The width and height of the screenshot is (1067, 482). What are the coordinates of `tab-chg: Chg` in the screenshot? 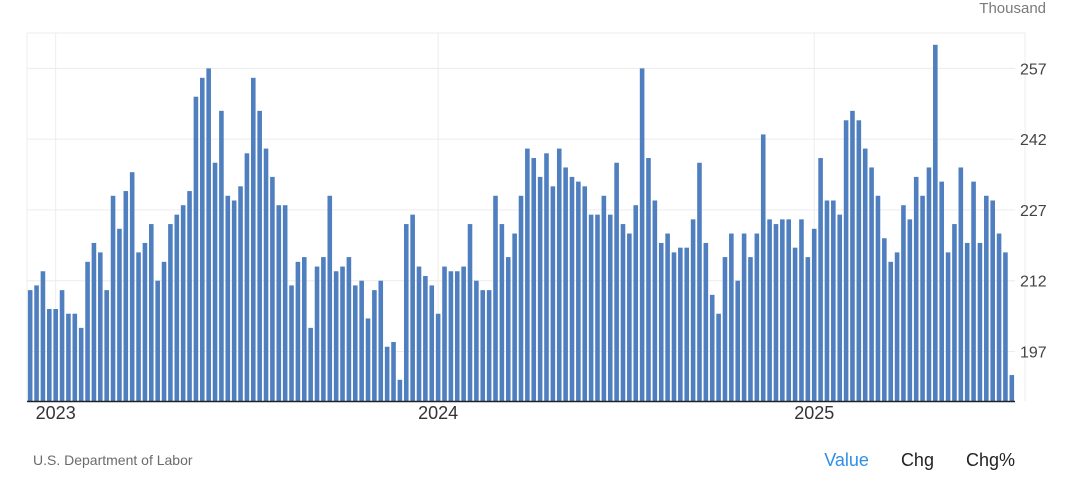 It's located at (917, 460).